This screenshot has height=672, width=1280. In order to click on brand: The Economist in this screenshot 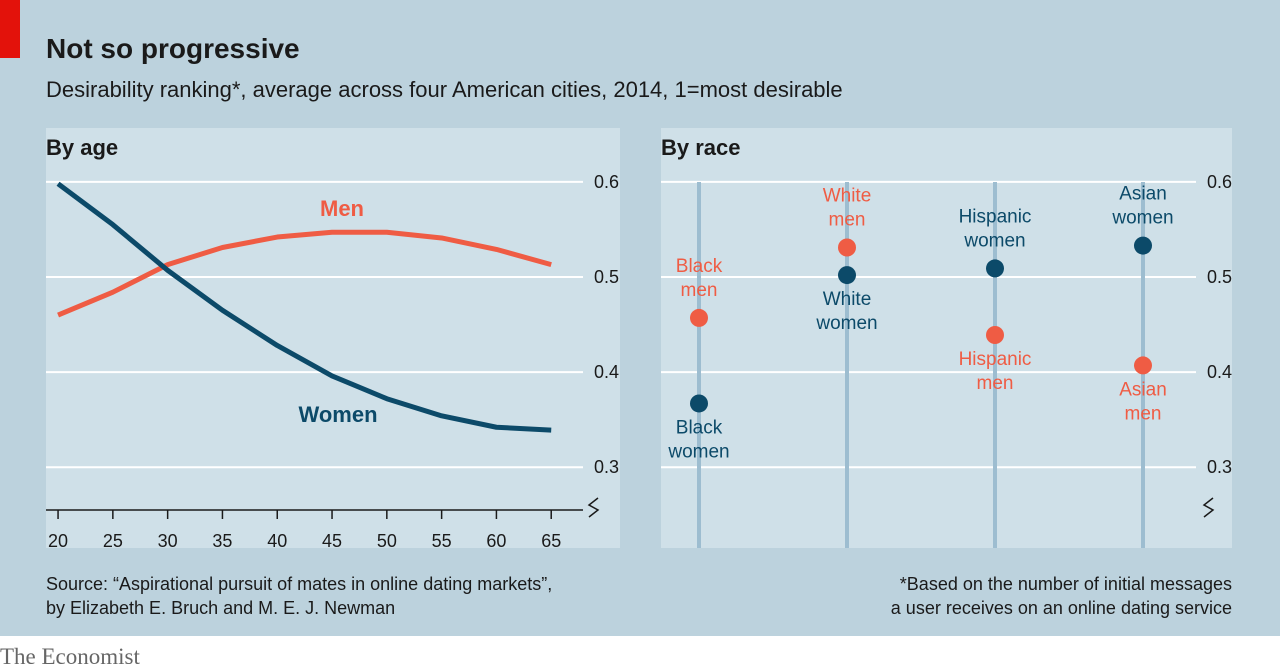, I will do `click(70, 656)`.